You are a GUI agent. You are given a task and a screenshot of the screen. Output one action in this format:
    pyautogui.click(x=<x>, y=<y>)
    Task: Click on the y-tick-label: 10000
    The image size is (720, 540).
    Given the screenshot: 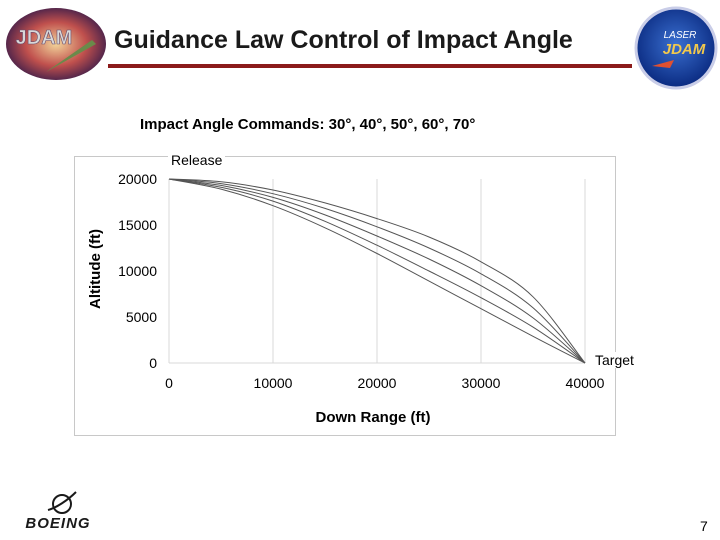 What is the action you would take?
    pyautogui.click(x=137, y=271)
    